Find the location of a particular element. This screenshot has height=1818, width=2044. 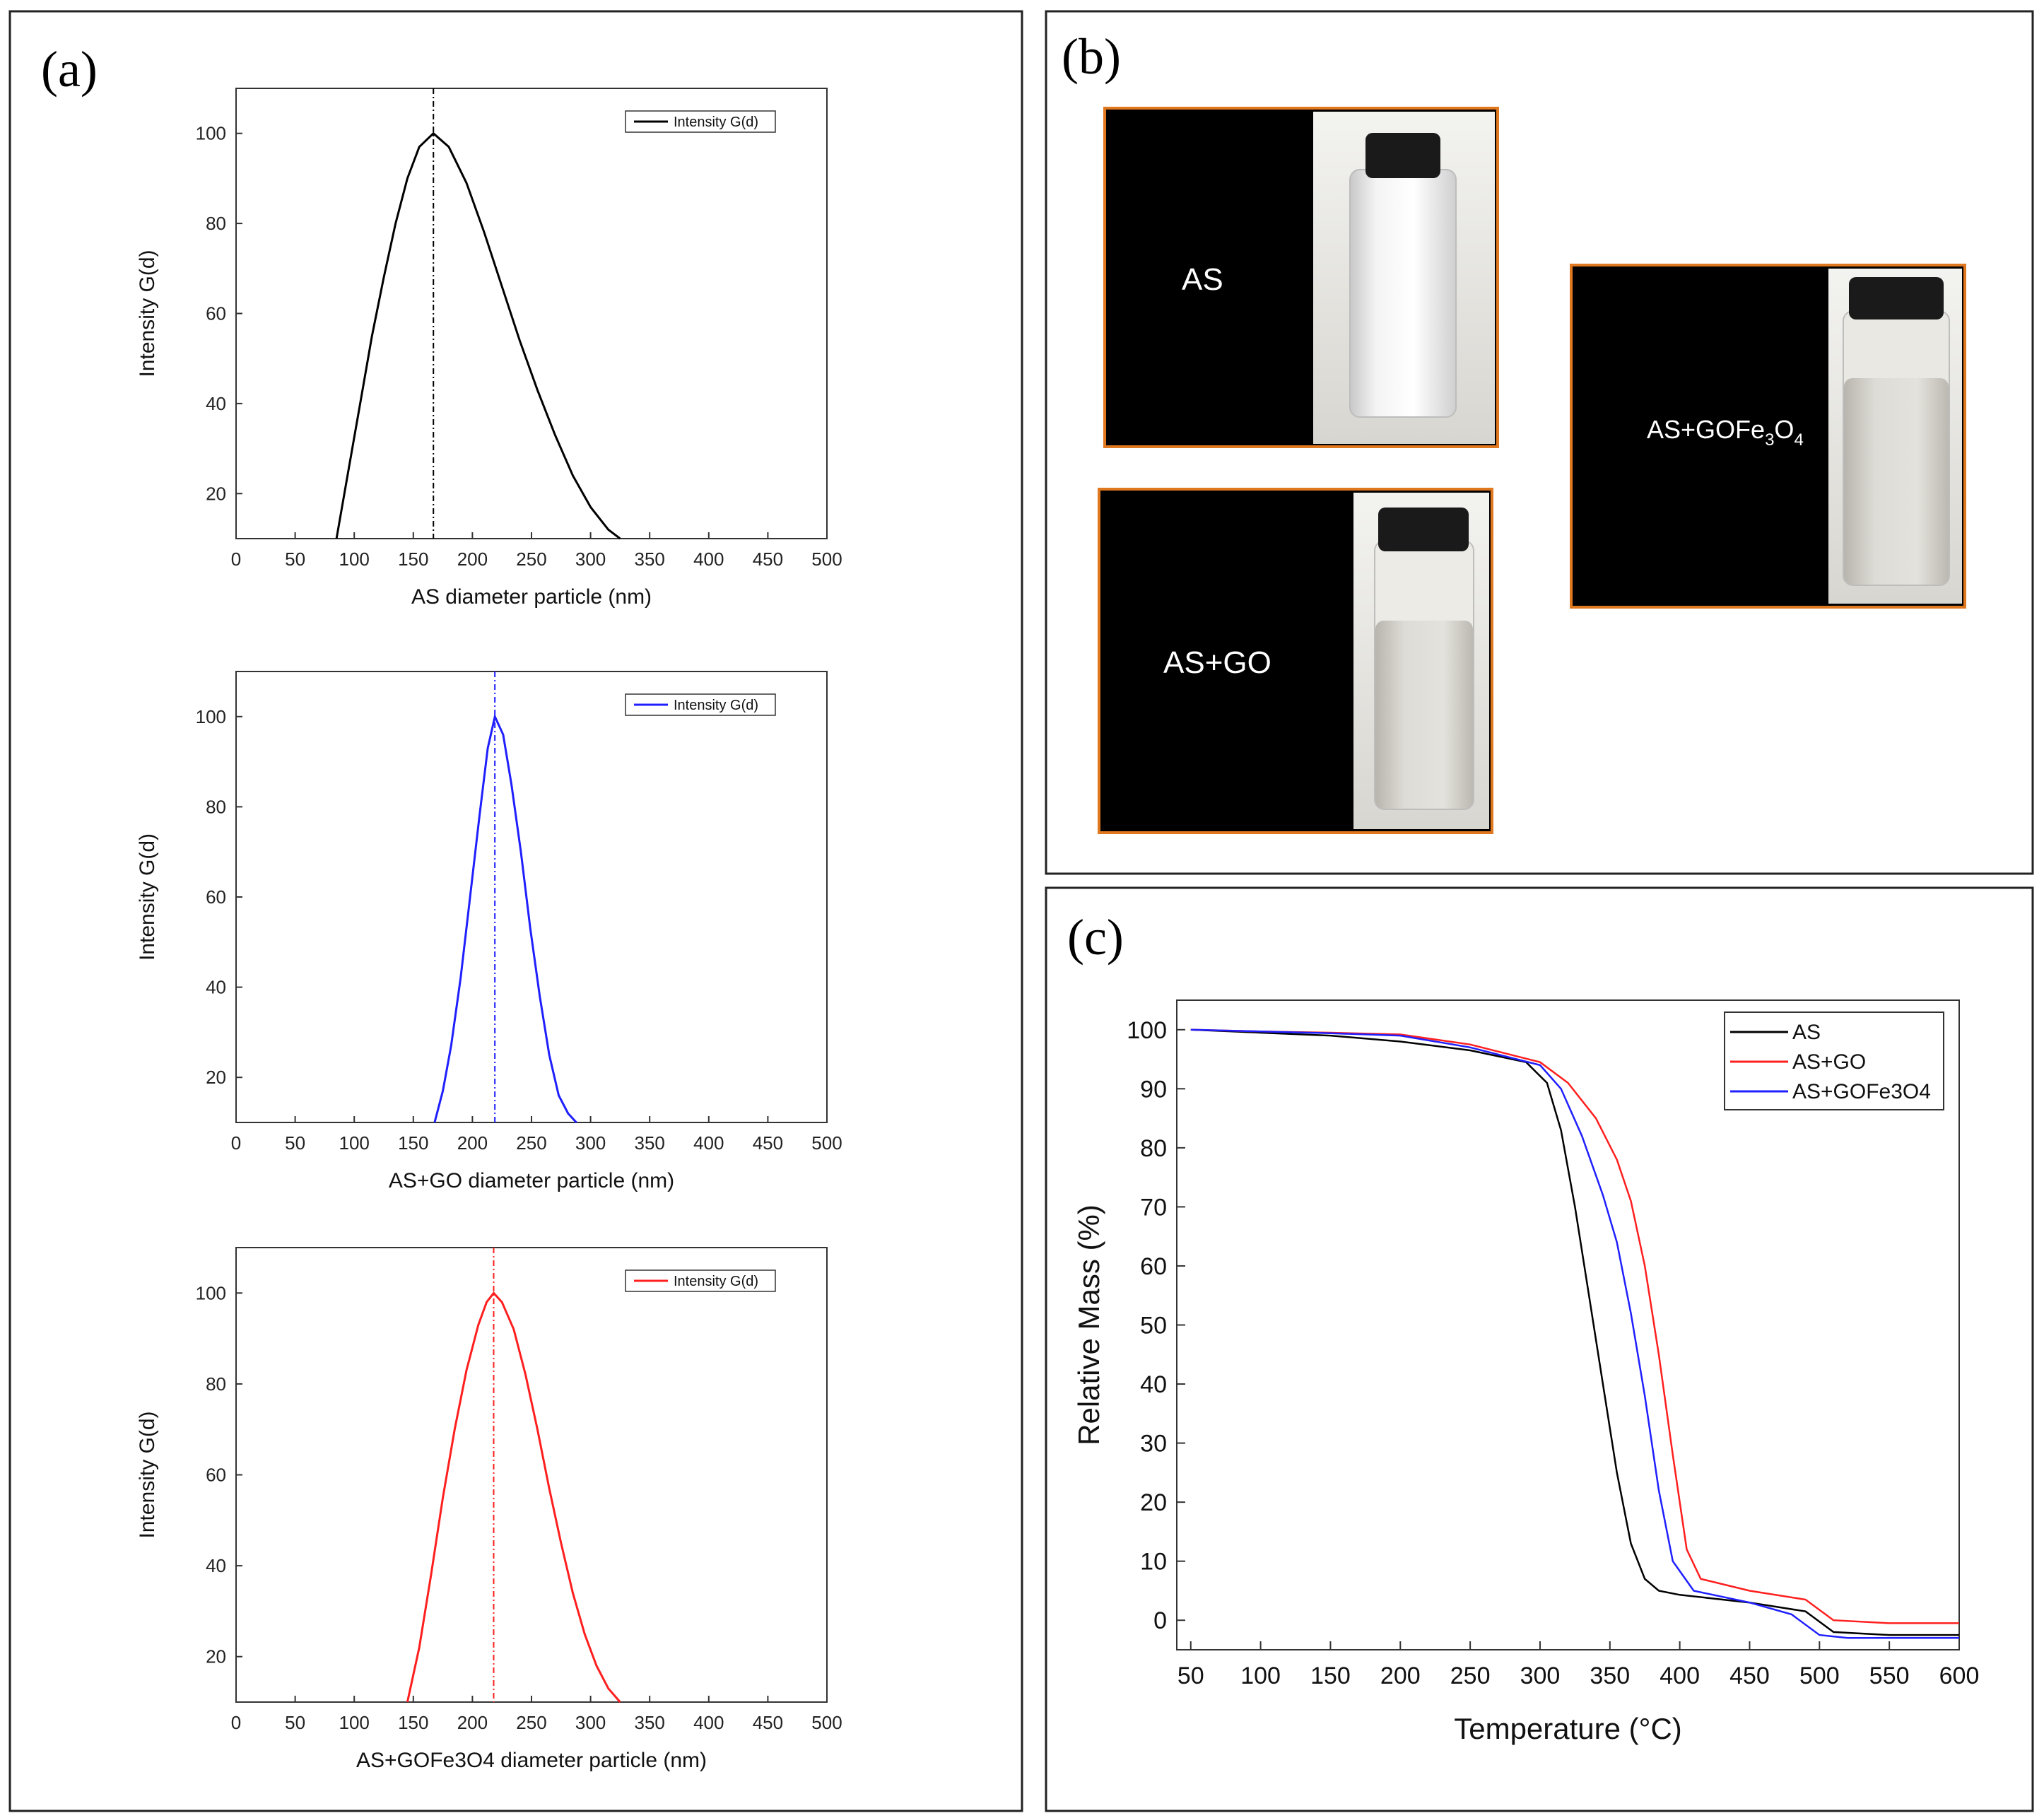

y-tick-label: 10 is located at coordinates (1153, 1562).